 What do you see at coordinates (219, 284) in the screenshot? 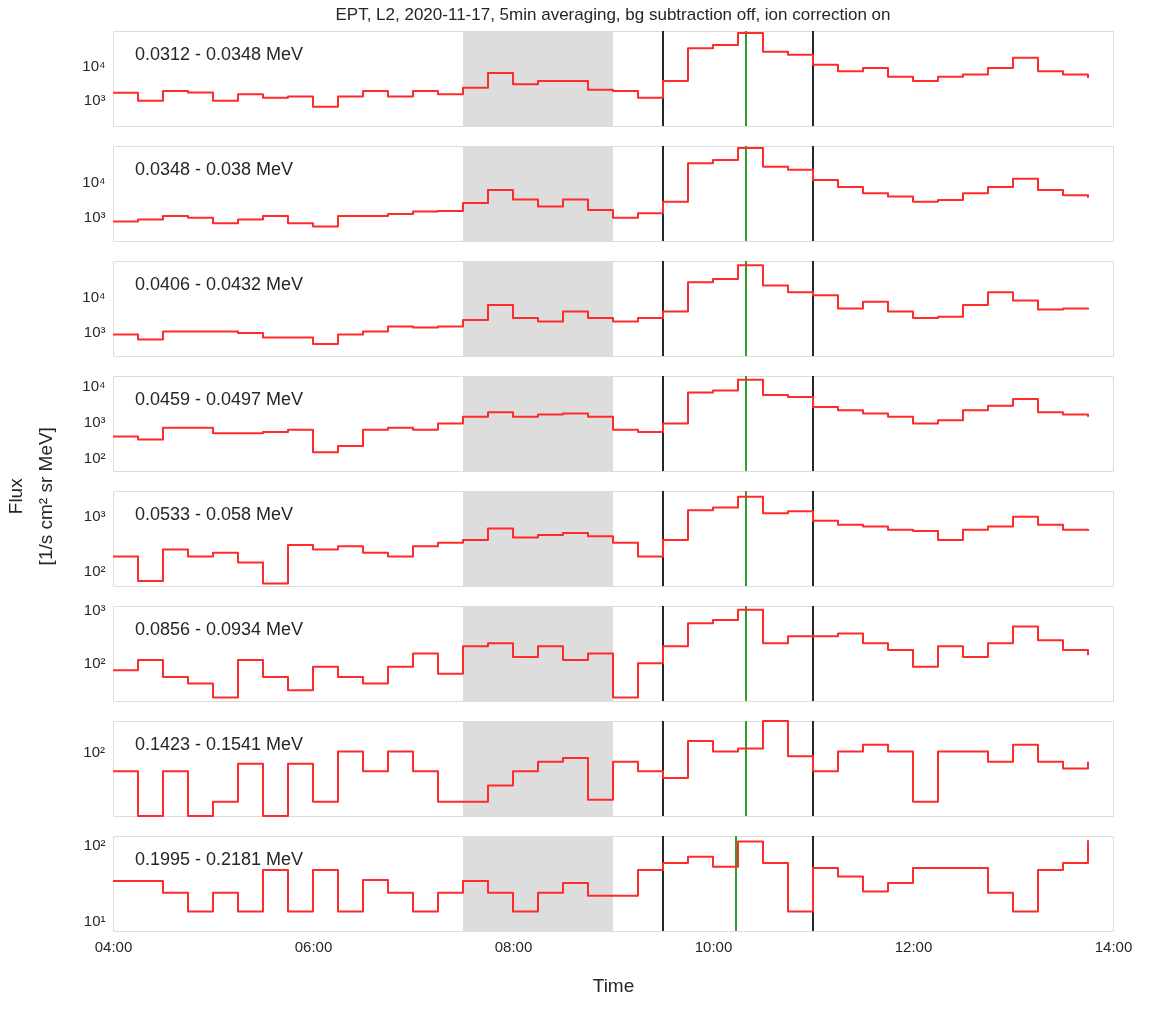
I see `annotation: 0.0406 - 0.0432 MeV` at bounding box center [219, 284].